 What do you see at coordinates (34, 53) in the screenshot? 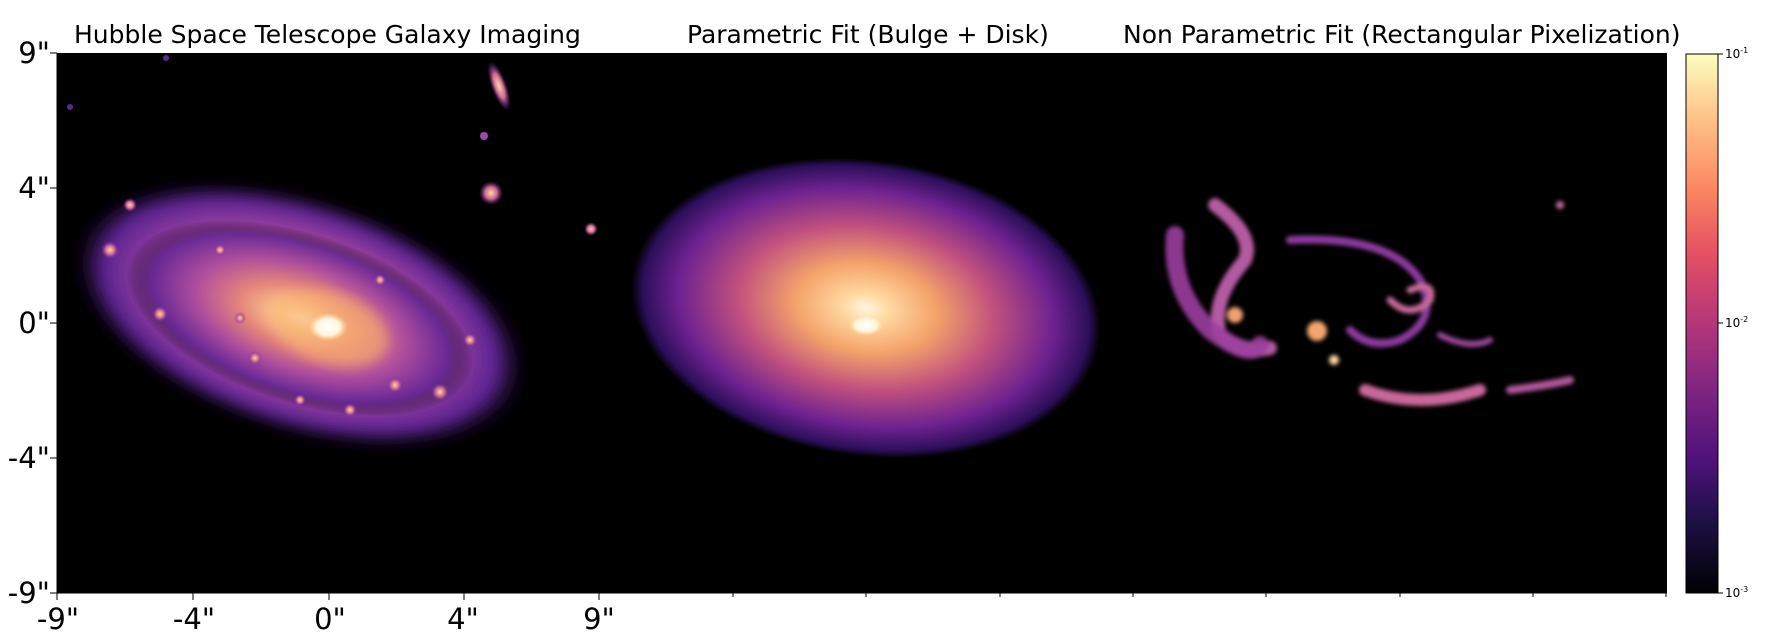
I see `y-tick-label: 9"` at bounding box center [34, 53].